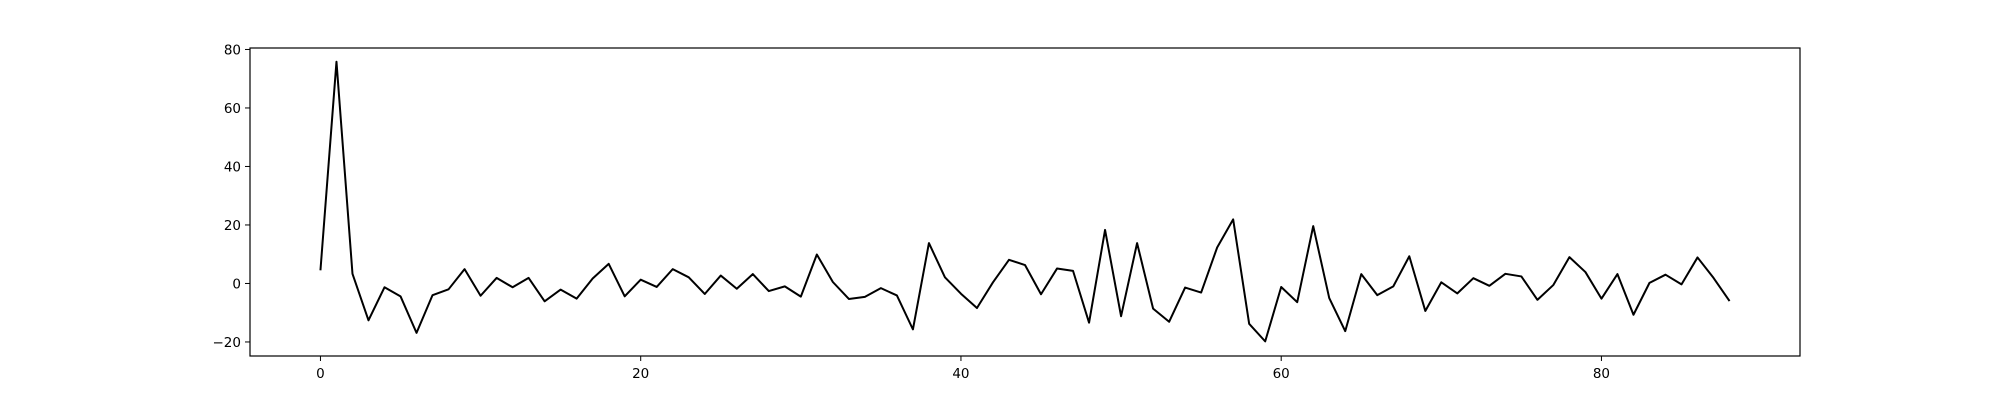 This screenshot has height=400, width=2000. I want to click on y-tick-label: 80, so click(232, 50).